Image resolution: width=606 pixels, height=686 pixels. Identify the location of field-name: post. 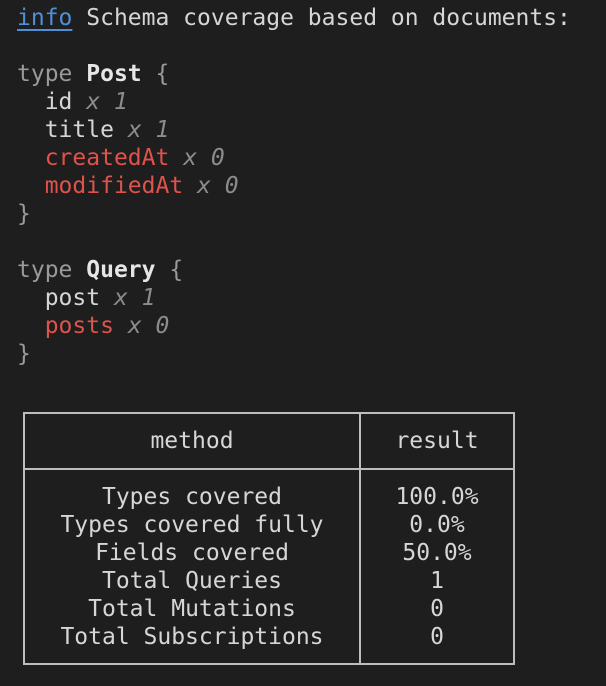
(72, 298).